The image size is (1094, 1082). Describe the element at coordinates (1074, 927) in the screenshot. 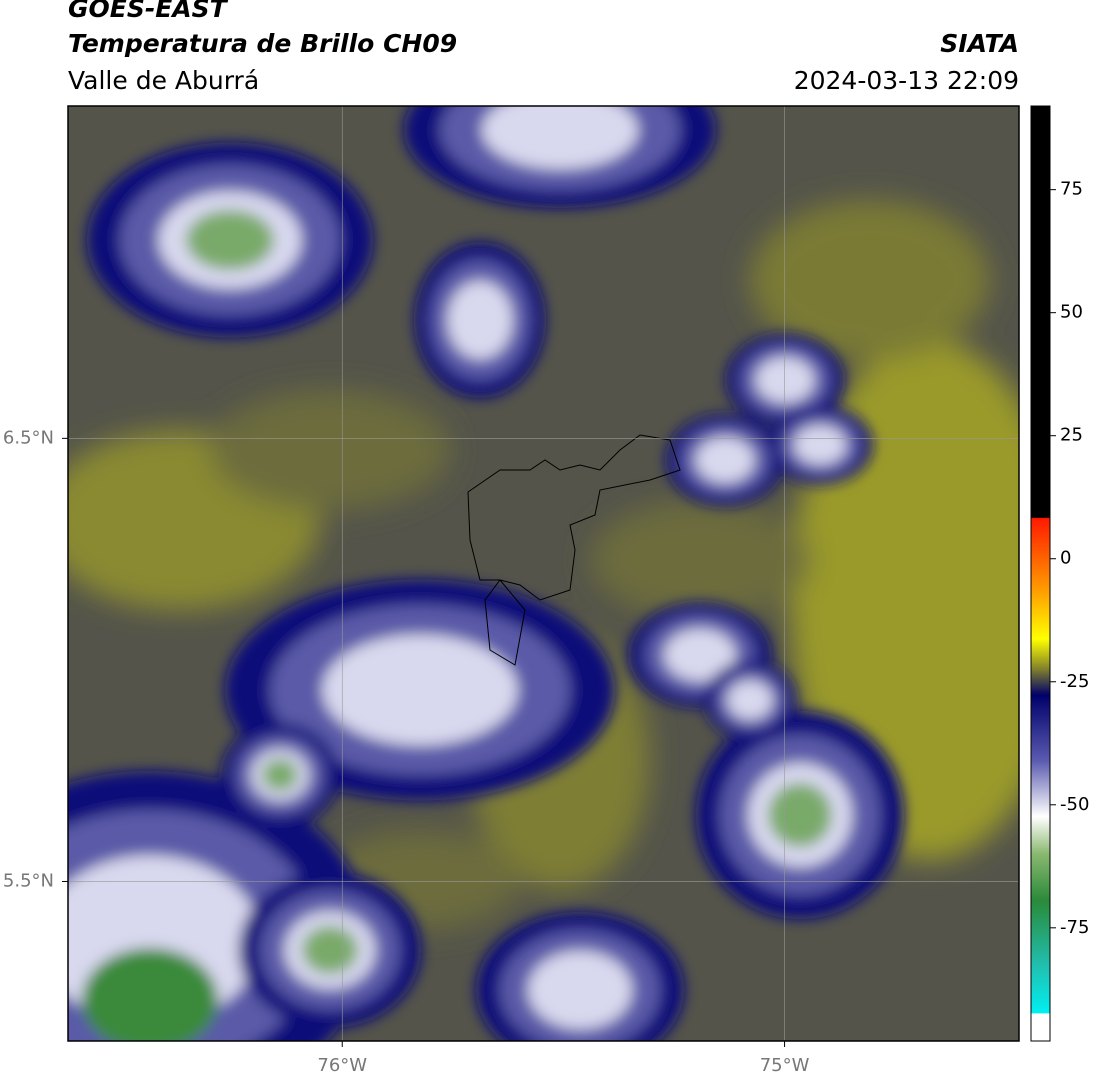

I see `colorbar-tick-label: -75` at that location.